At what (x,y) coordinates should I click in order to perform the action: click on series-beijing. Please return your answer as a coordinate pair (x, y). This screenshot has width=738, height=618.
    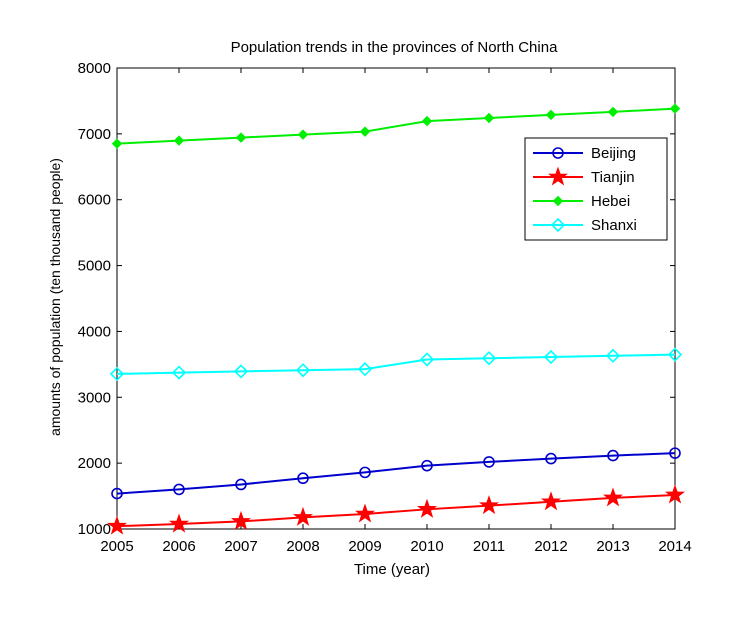
    Looking at the image, I should click on (396, 473).